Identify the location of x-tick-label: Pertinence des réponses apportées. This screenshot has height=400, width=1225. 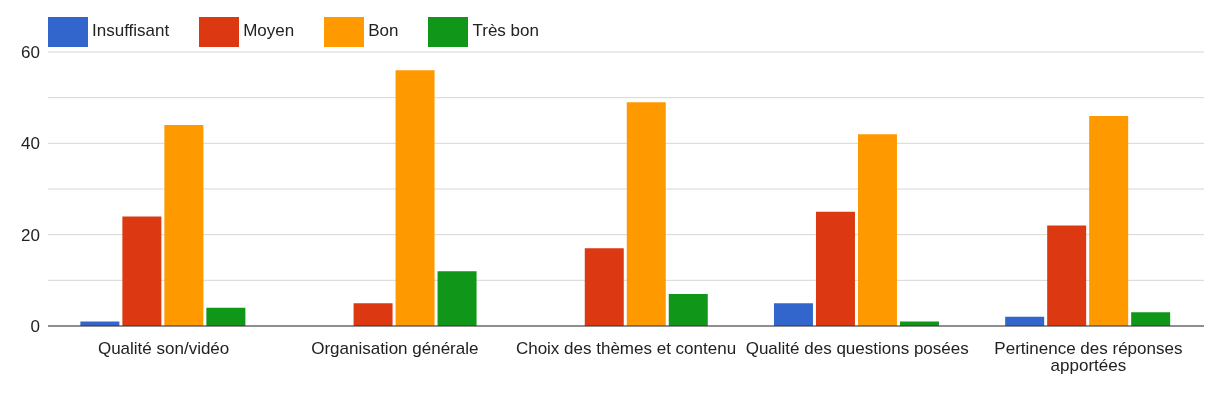
(1088, 357).